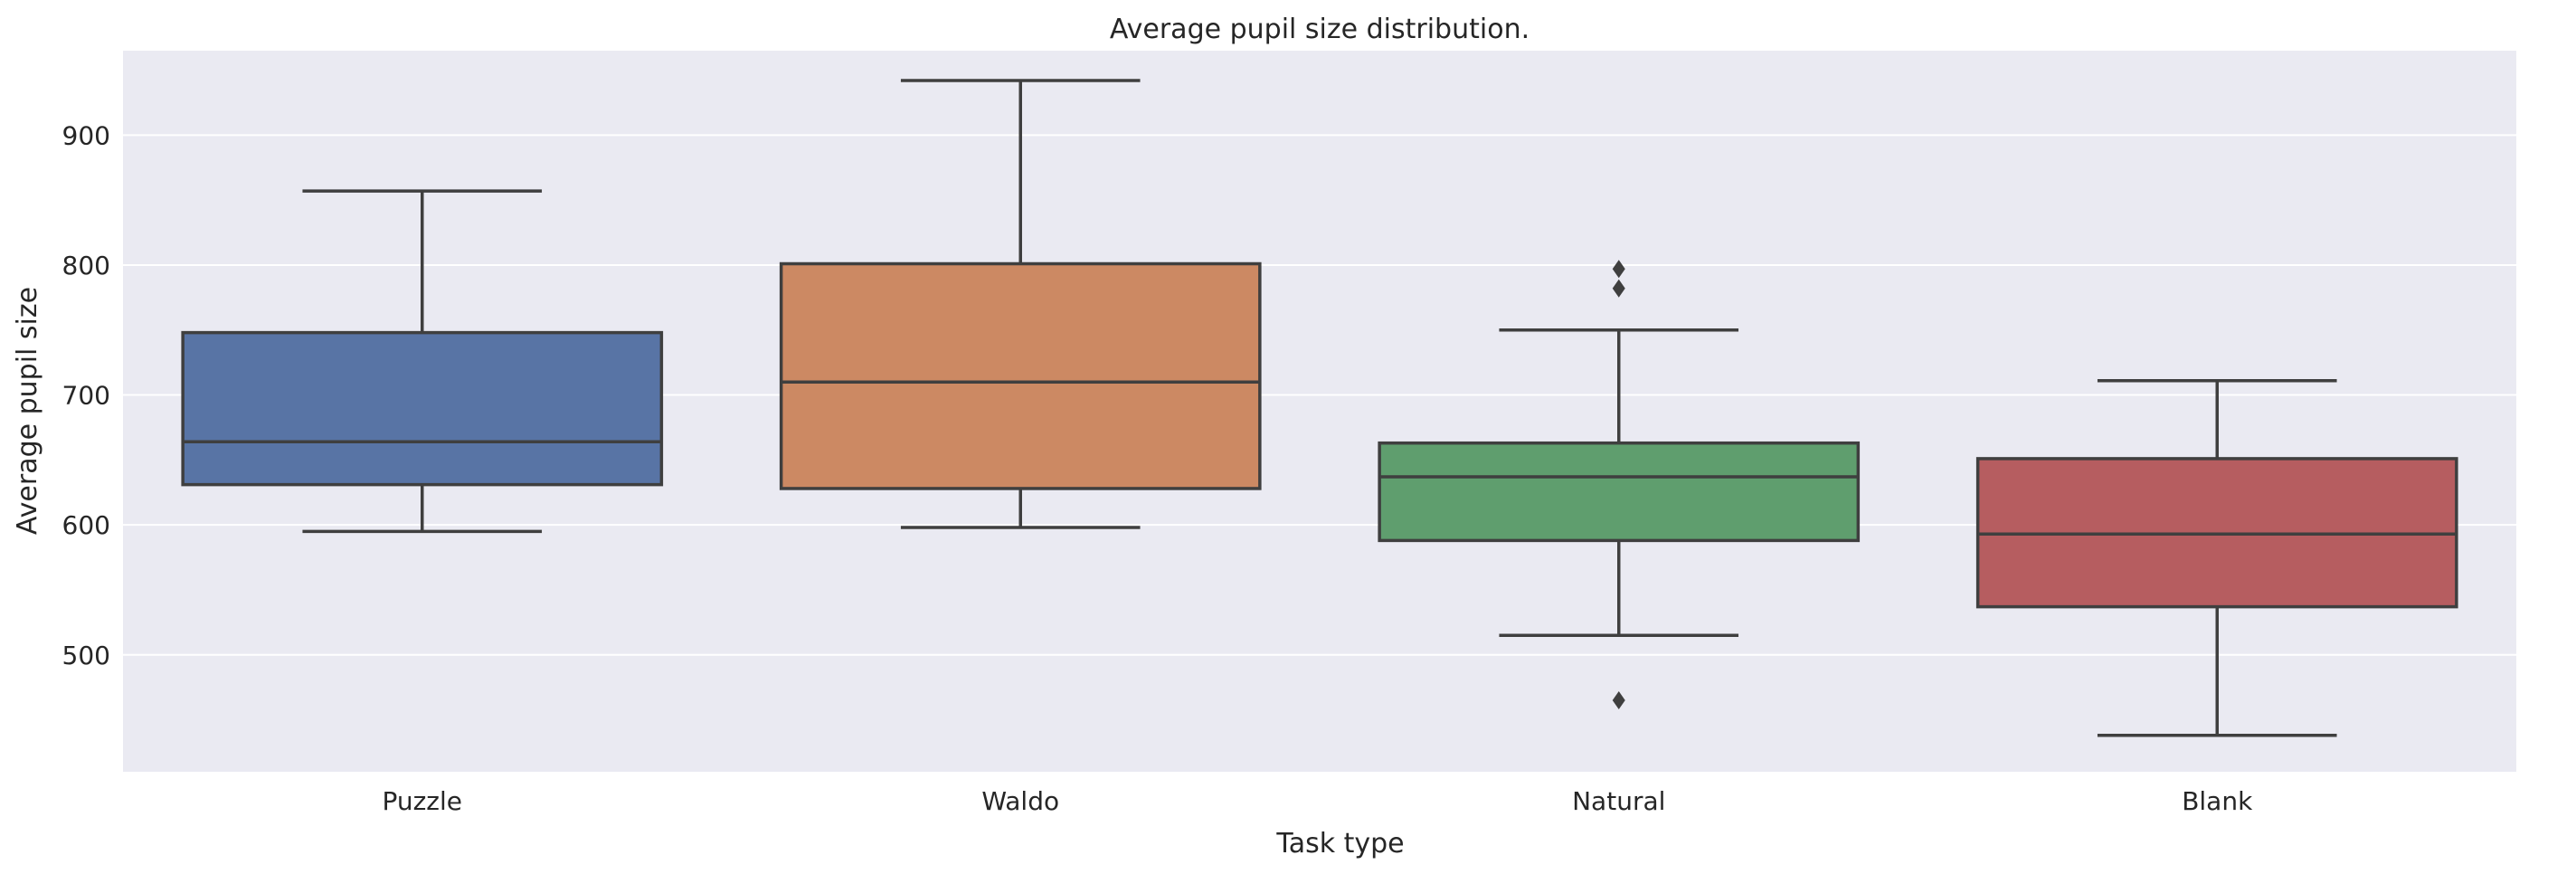 This screenshot has width=2576, height=874. I want to click on y-tick-label: 900, so click(86, 135).